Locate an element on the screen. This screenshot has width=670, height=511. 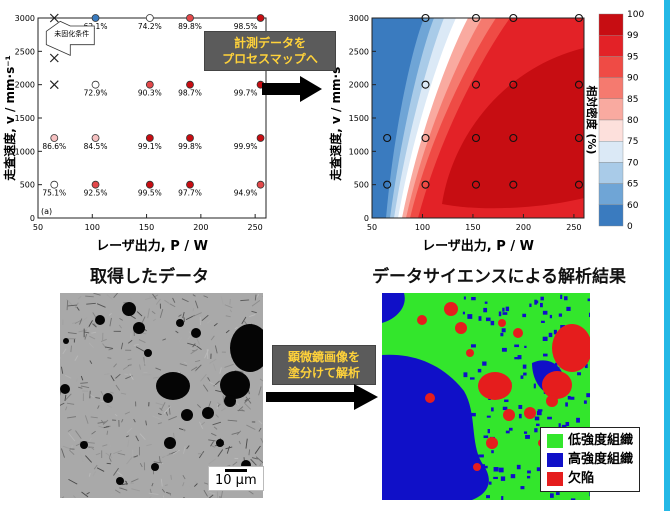
x-tick-label: 200 is located at coordinates (200, 227).